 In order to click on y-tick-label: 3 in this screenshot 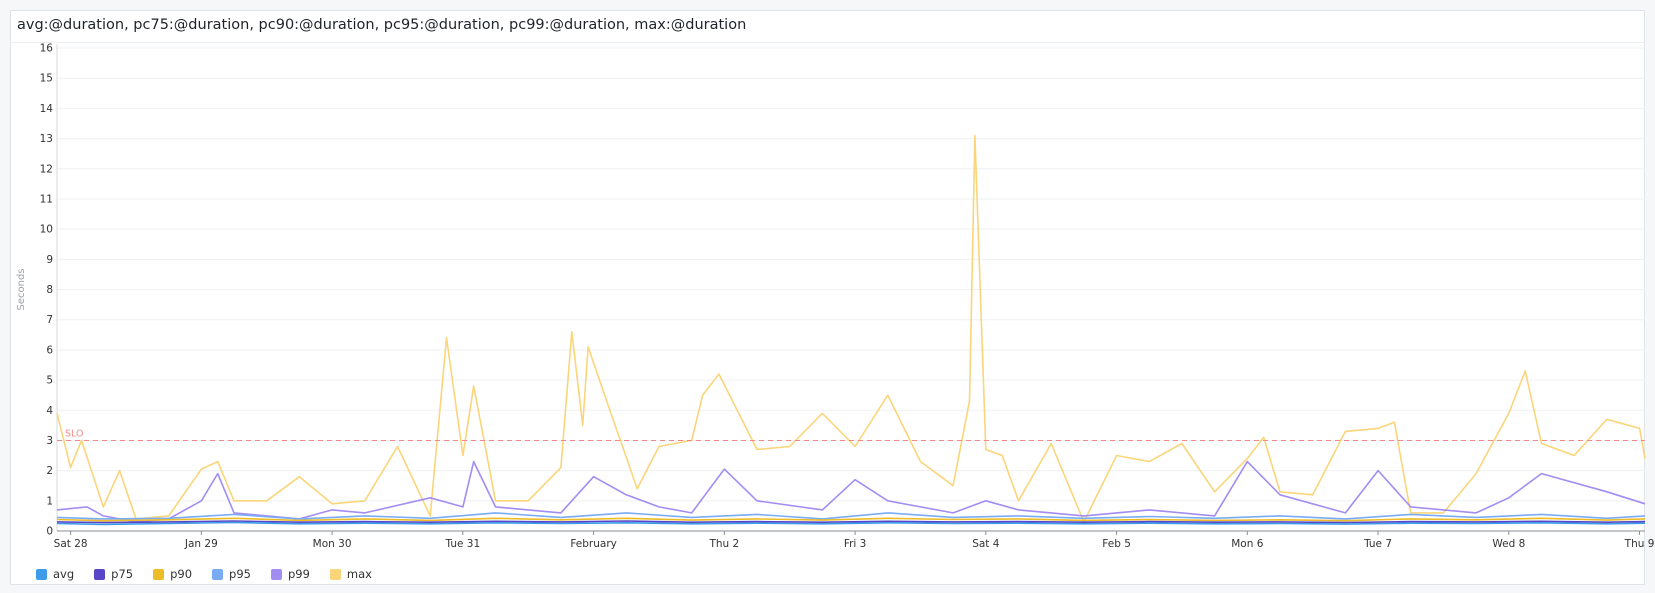, I will do `click(49, 441)`.